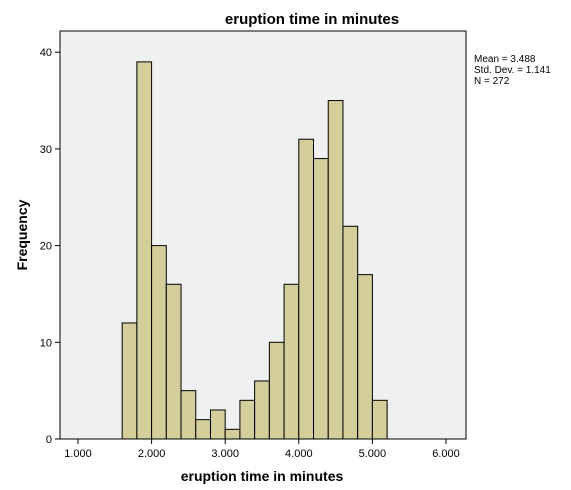 This screenshot has width=571, height=490. What do you see at coordinates (49, 440) in the screenshot?
I see `y-tick-label: 0` at bounding box center [49, 440].